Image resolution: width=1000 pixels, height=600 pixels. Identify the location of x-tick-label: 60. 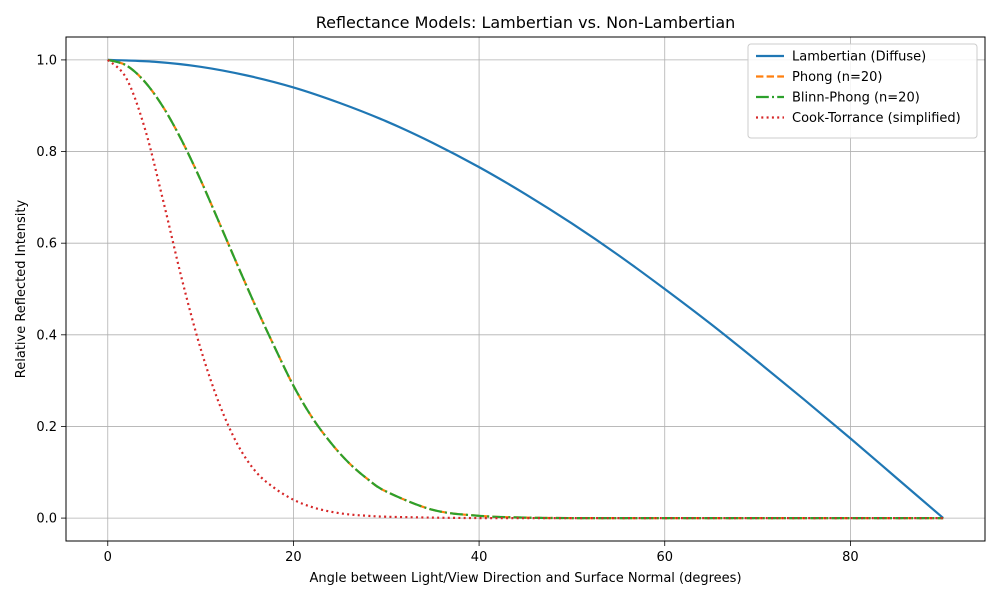
(664, 557).